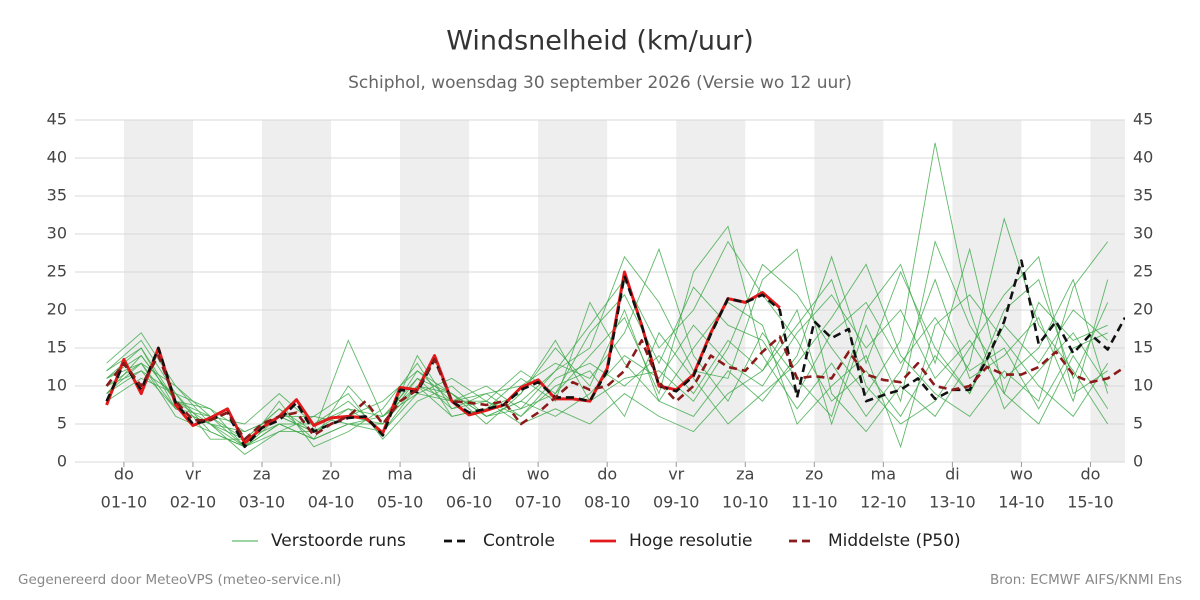  What do you see at coordinates (1138, 423) in the screenshot?
I see `y2-tick-label: 5` at bounding box center [1138, 423].